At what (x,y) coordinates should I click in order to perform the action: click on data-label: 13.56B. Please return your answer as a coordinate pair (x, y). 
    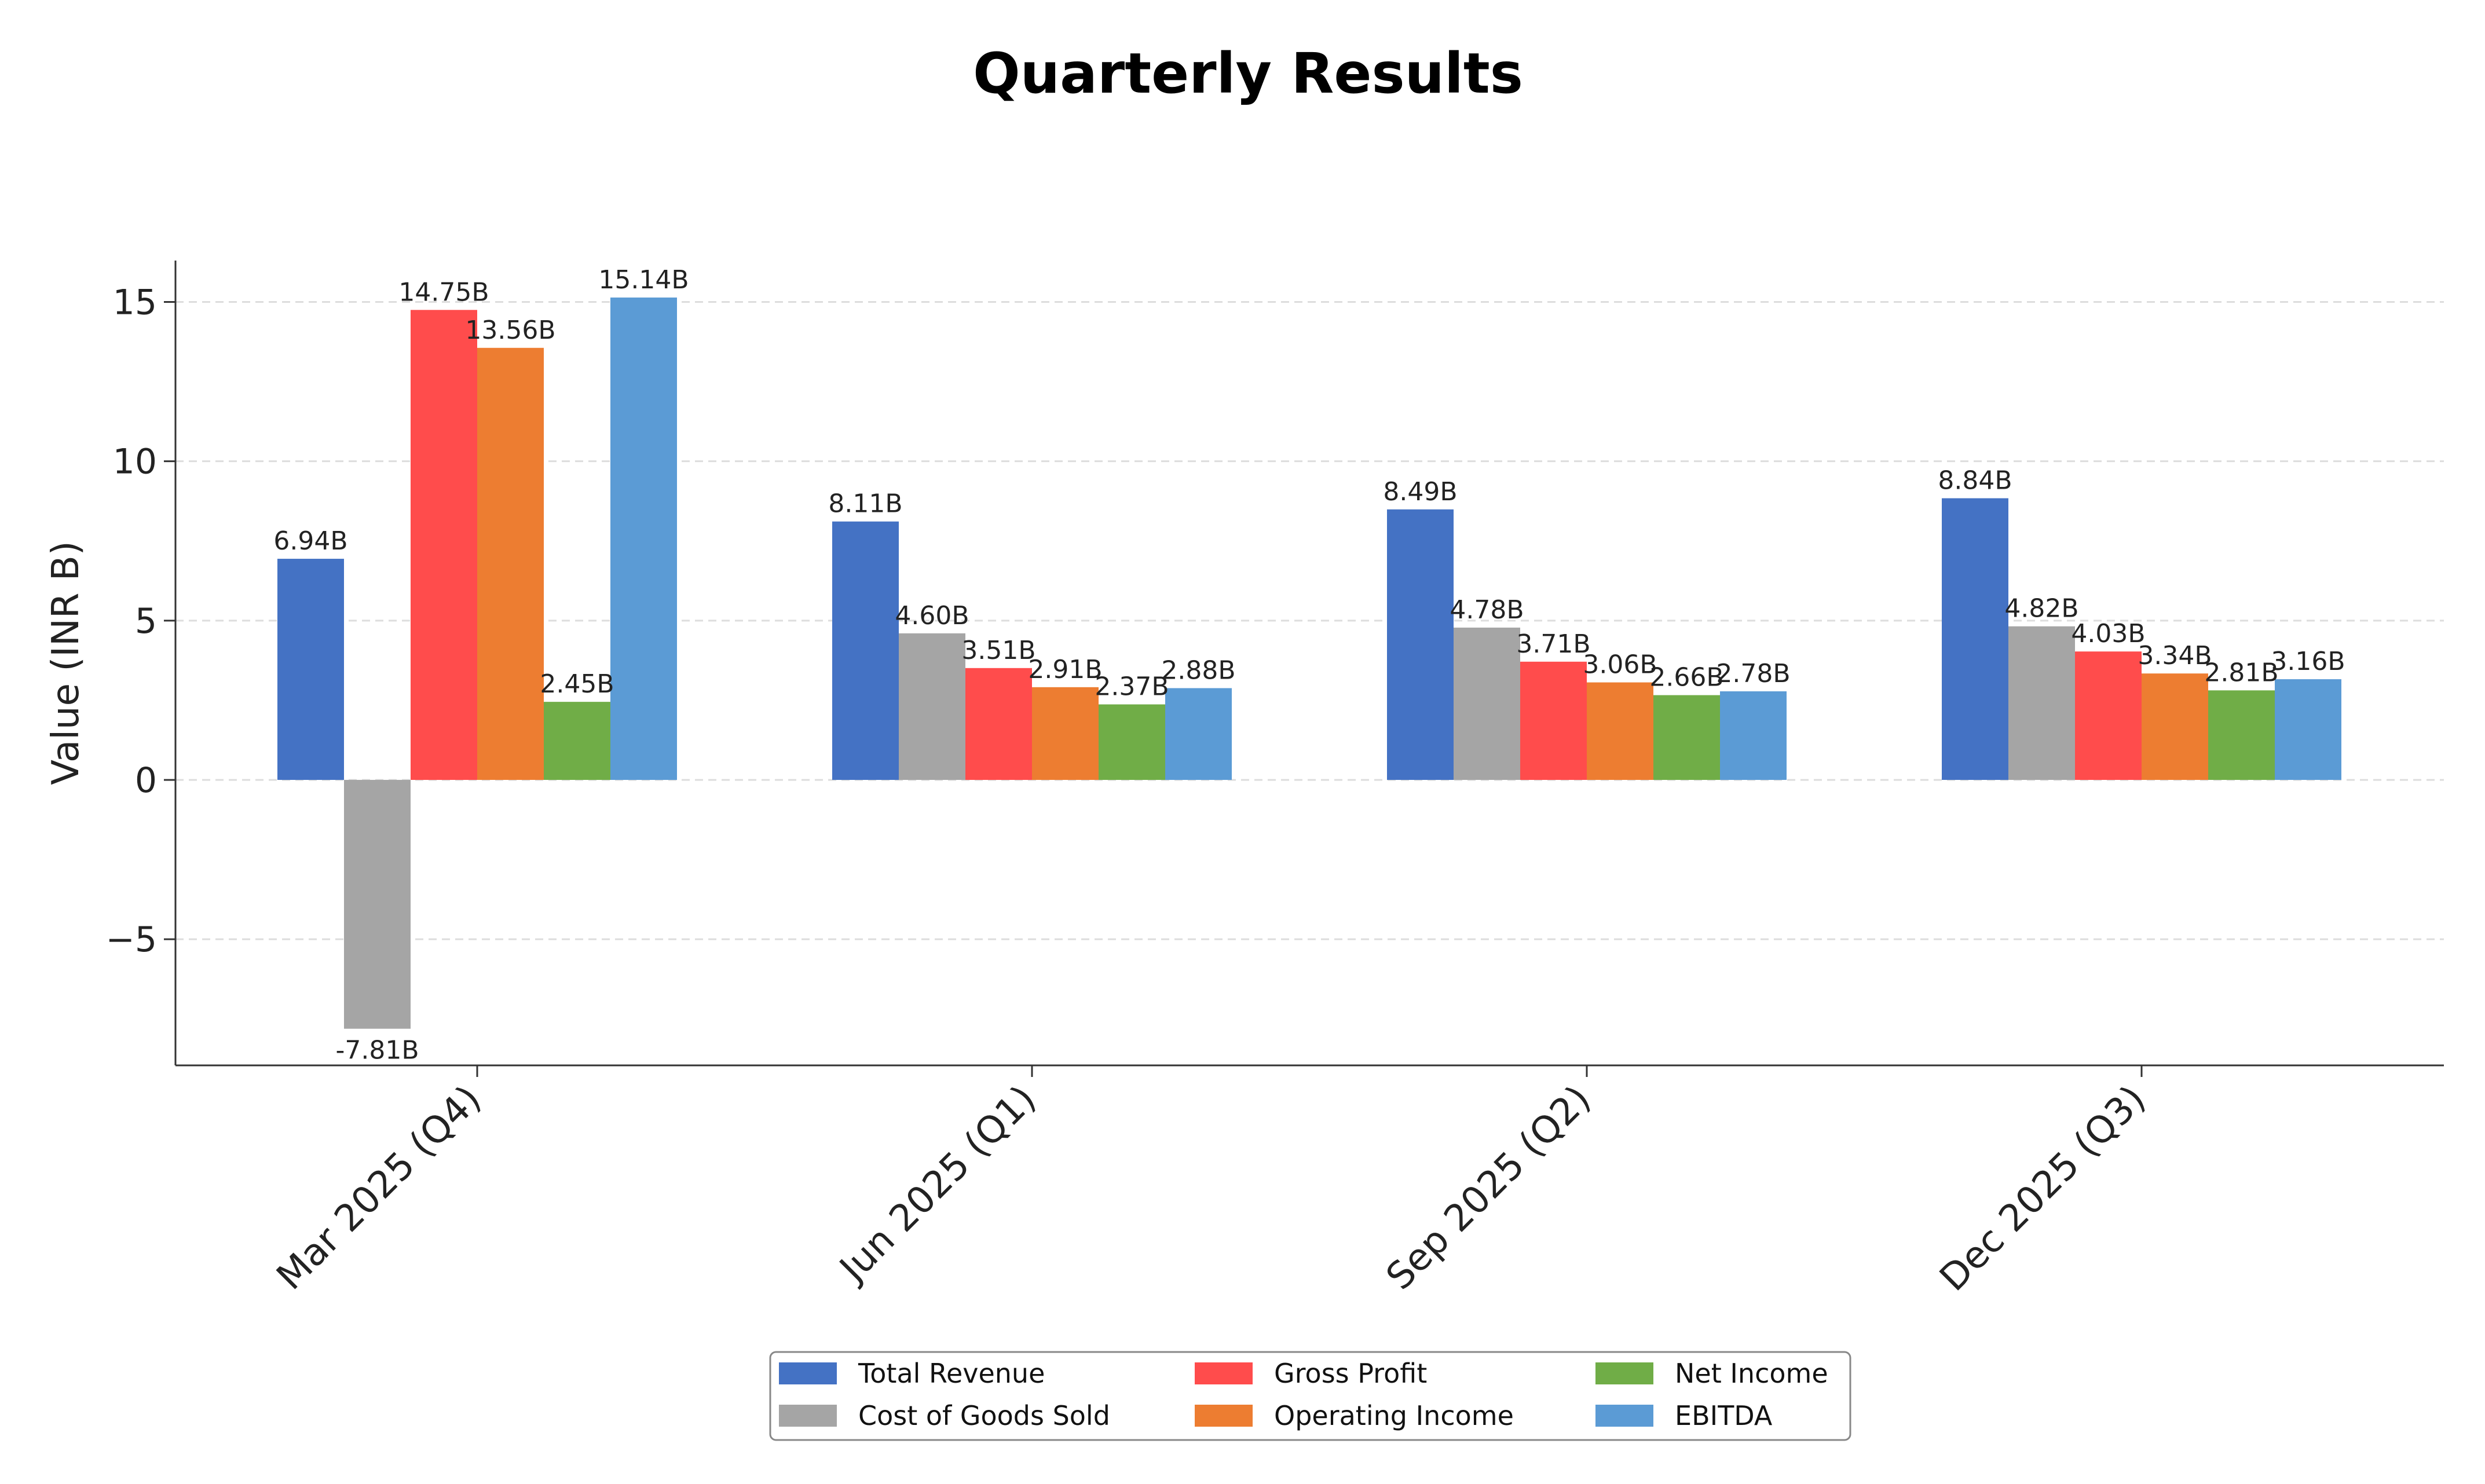
    Looking at the image, I should click on (510, 330).